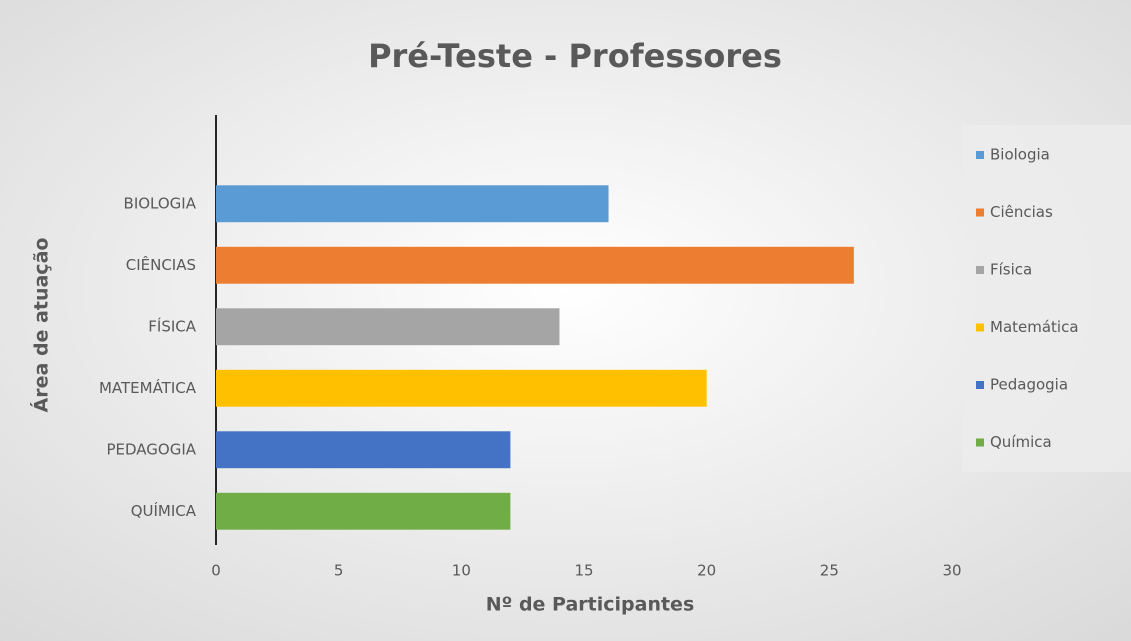  I want to click on y-axis-label: Área de atuação, so click(41, 325).